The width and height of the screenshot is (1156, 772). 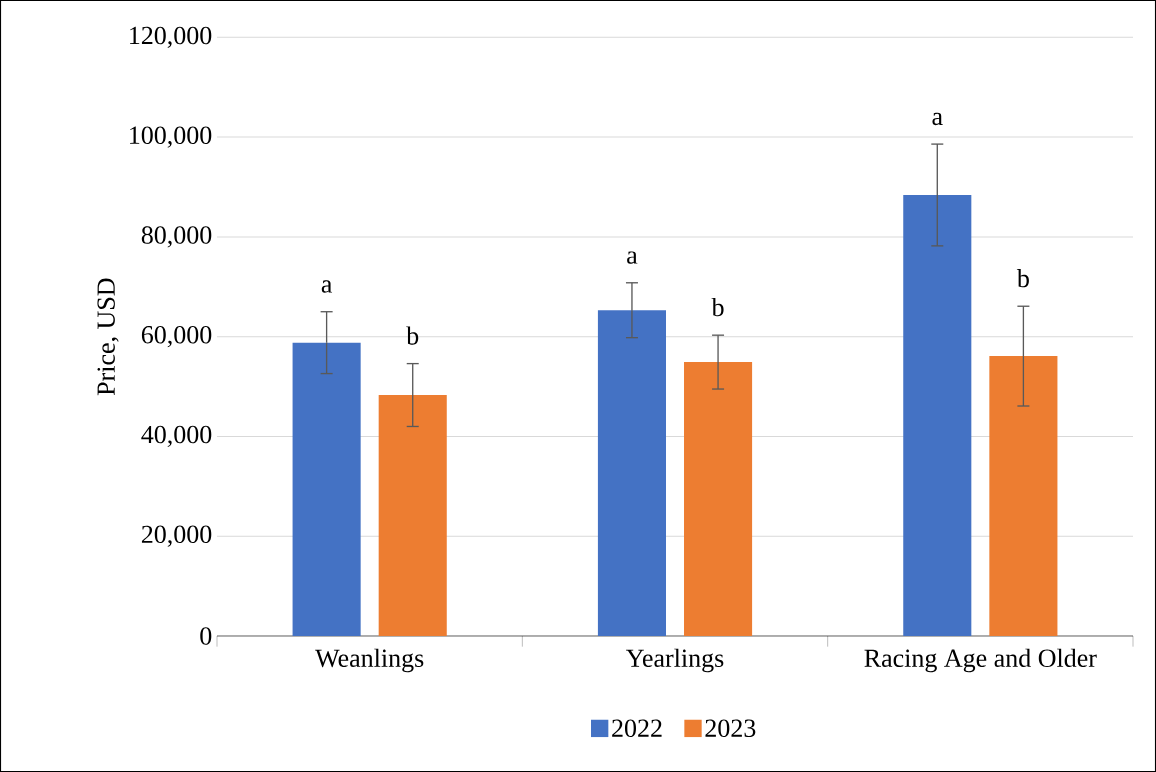 What do you see at coordinates (176, 337) in the screenshot?
I see `y-tick-label: 60,000` at bounding box center [176, 337].